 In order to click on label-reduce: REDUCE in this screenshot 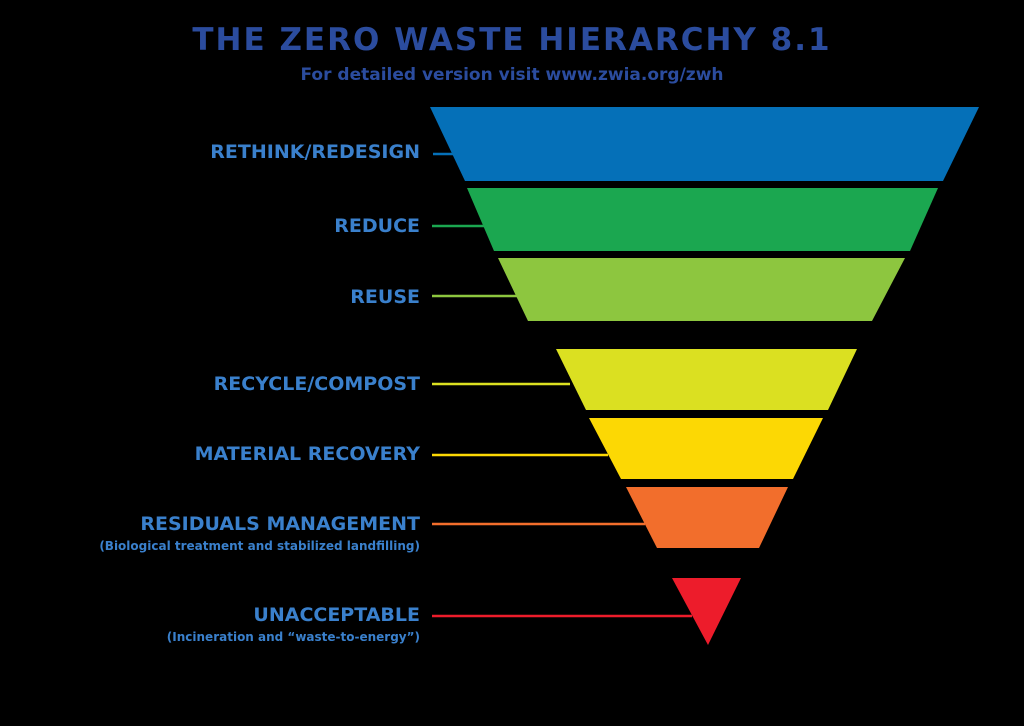, I will do `click(377, 226)`.